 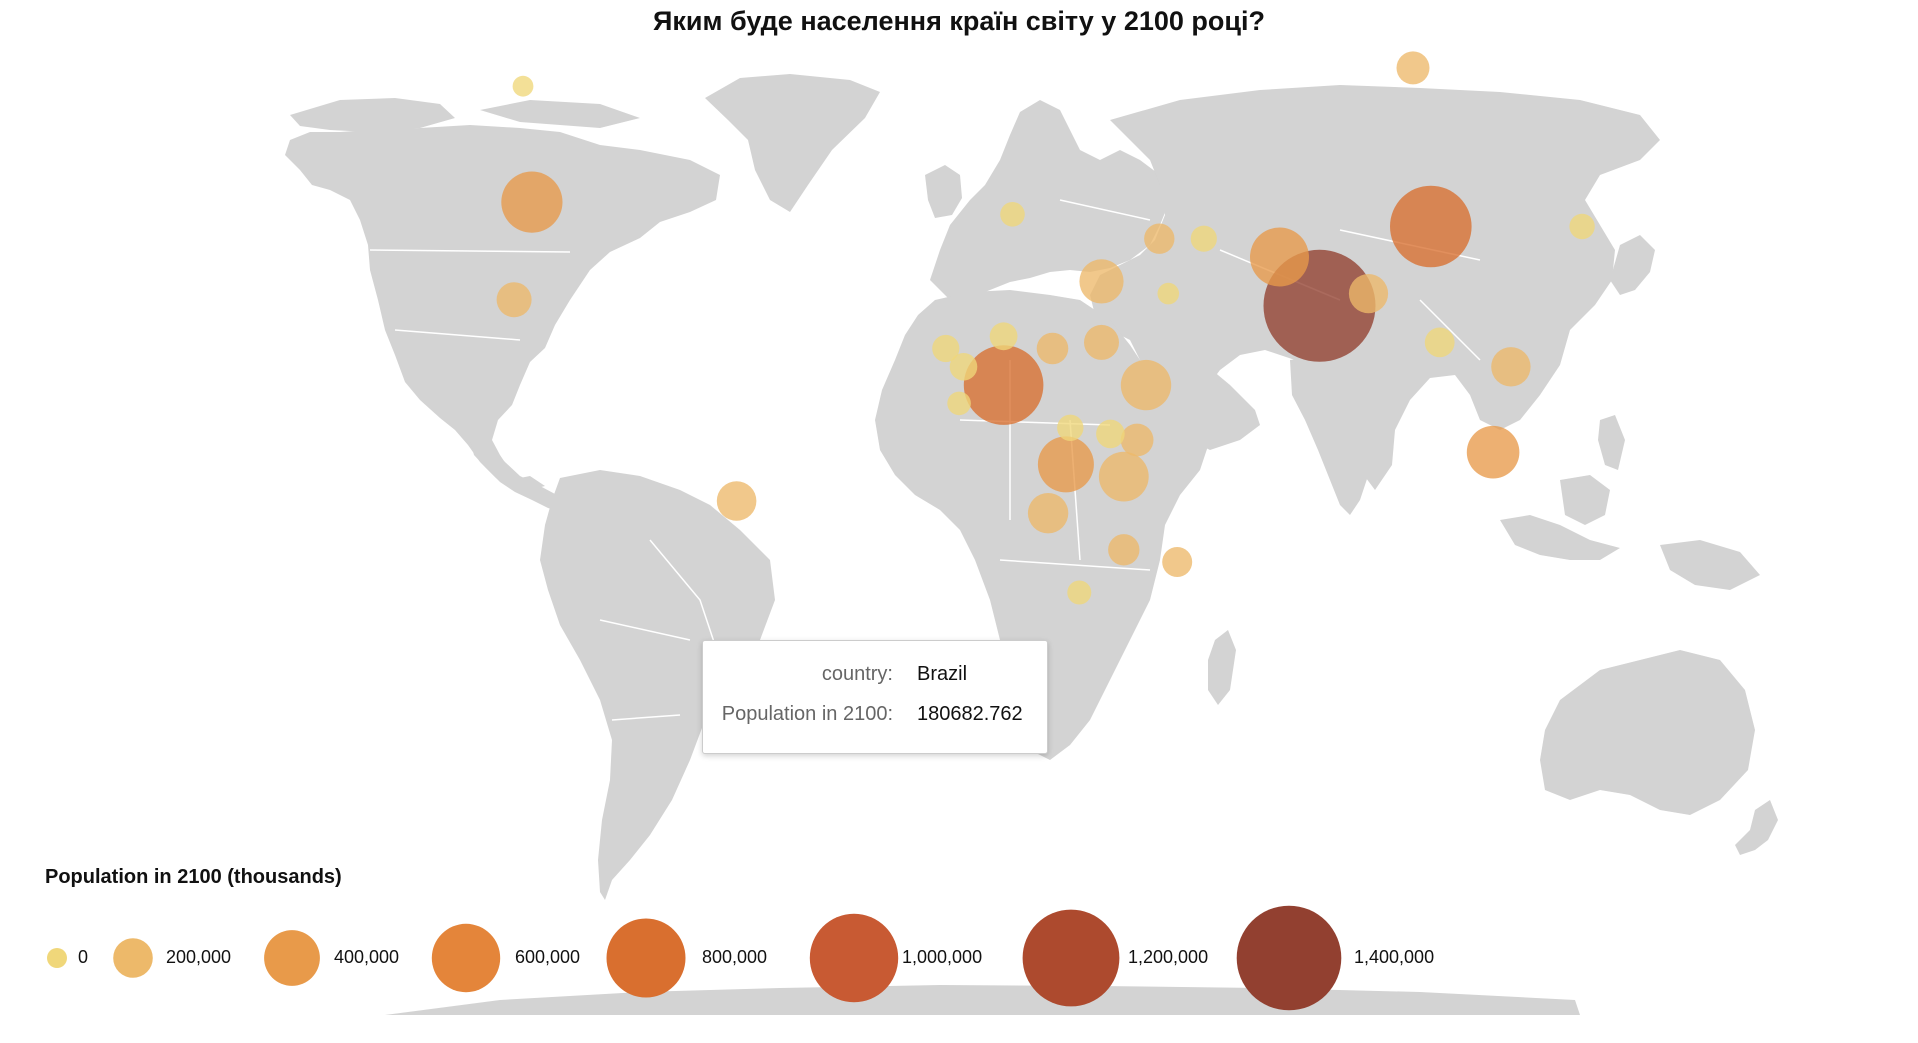 I want to click on land-new-zealand, so click(x=1756, y=827).